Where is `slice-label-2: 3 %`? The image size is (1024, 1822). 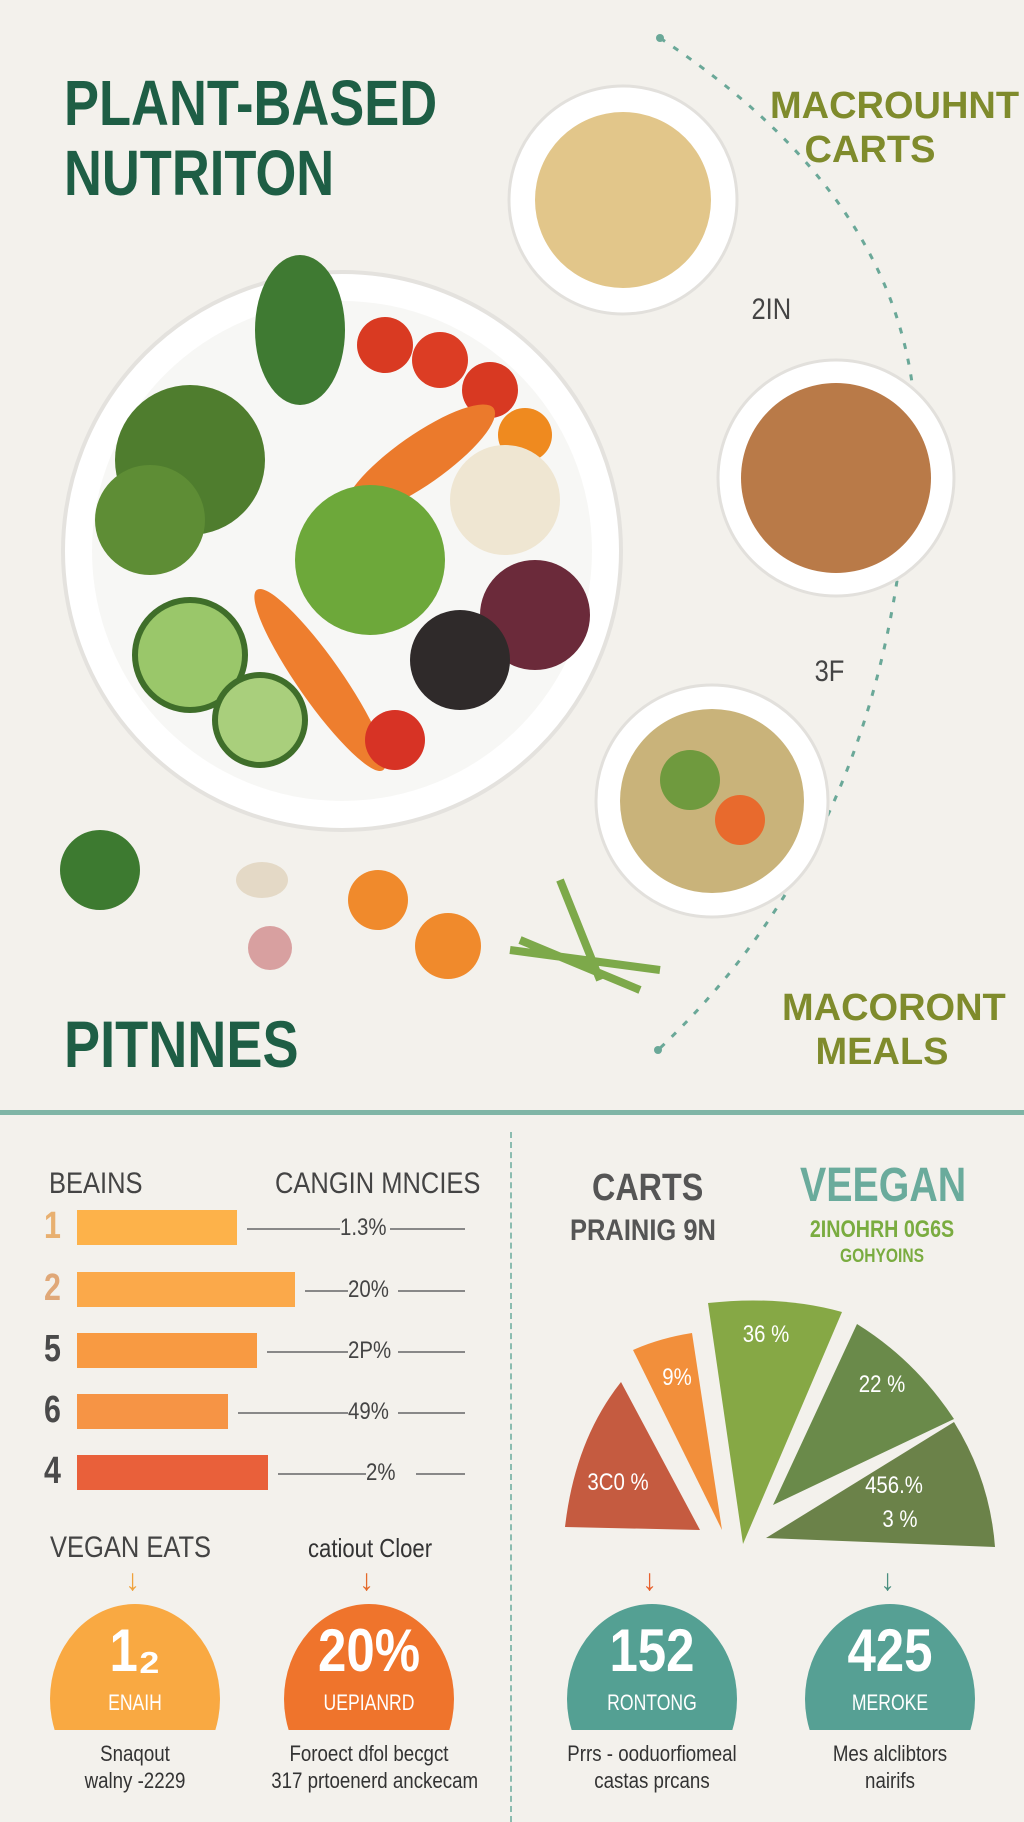 slice-label-2: 3 % is located at coordinates (900, 1519).